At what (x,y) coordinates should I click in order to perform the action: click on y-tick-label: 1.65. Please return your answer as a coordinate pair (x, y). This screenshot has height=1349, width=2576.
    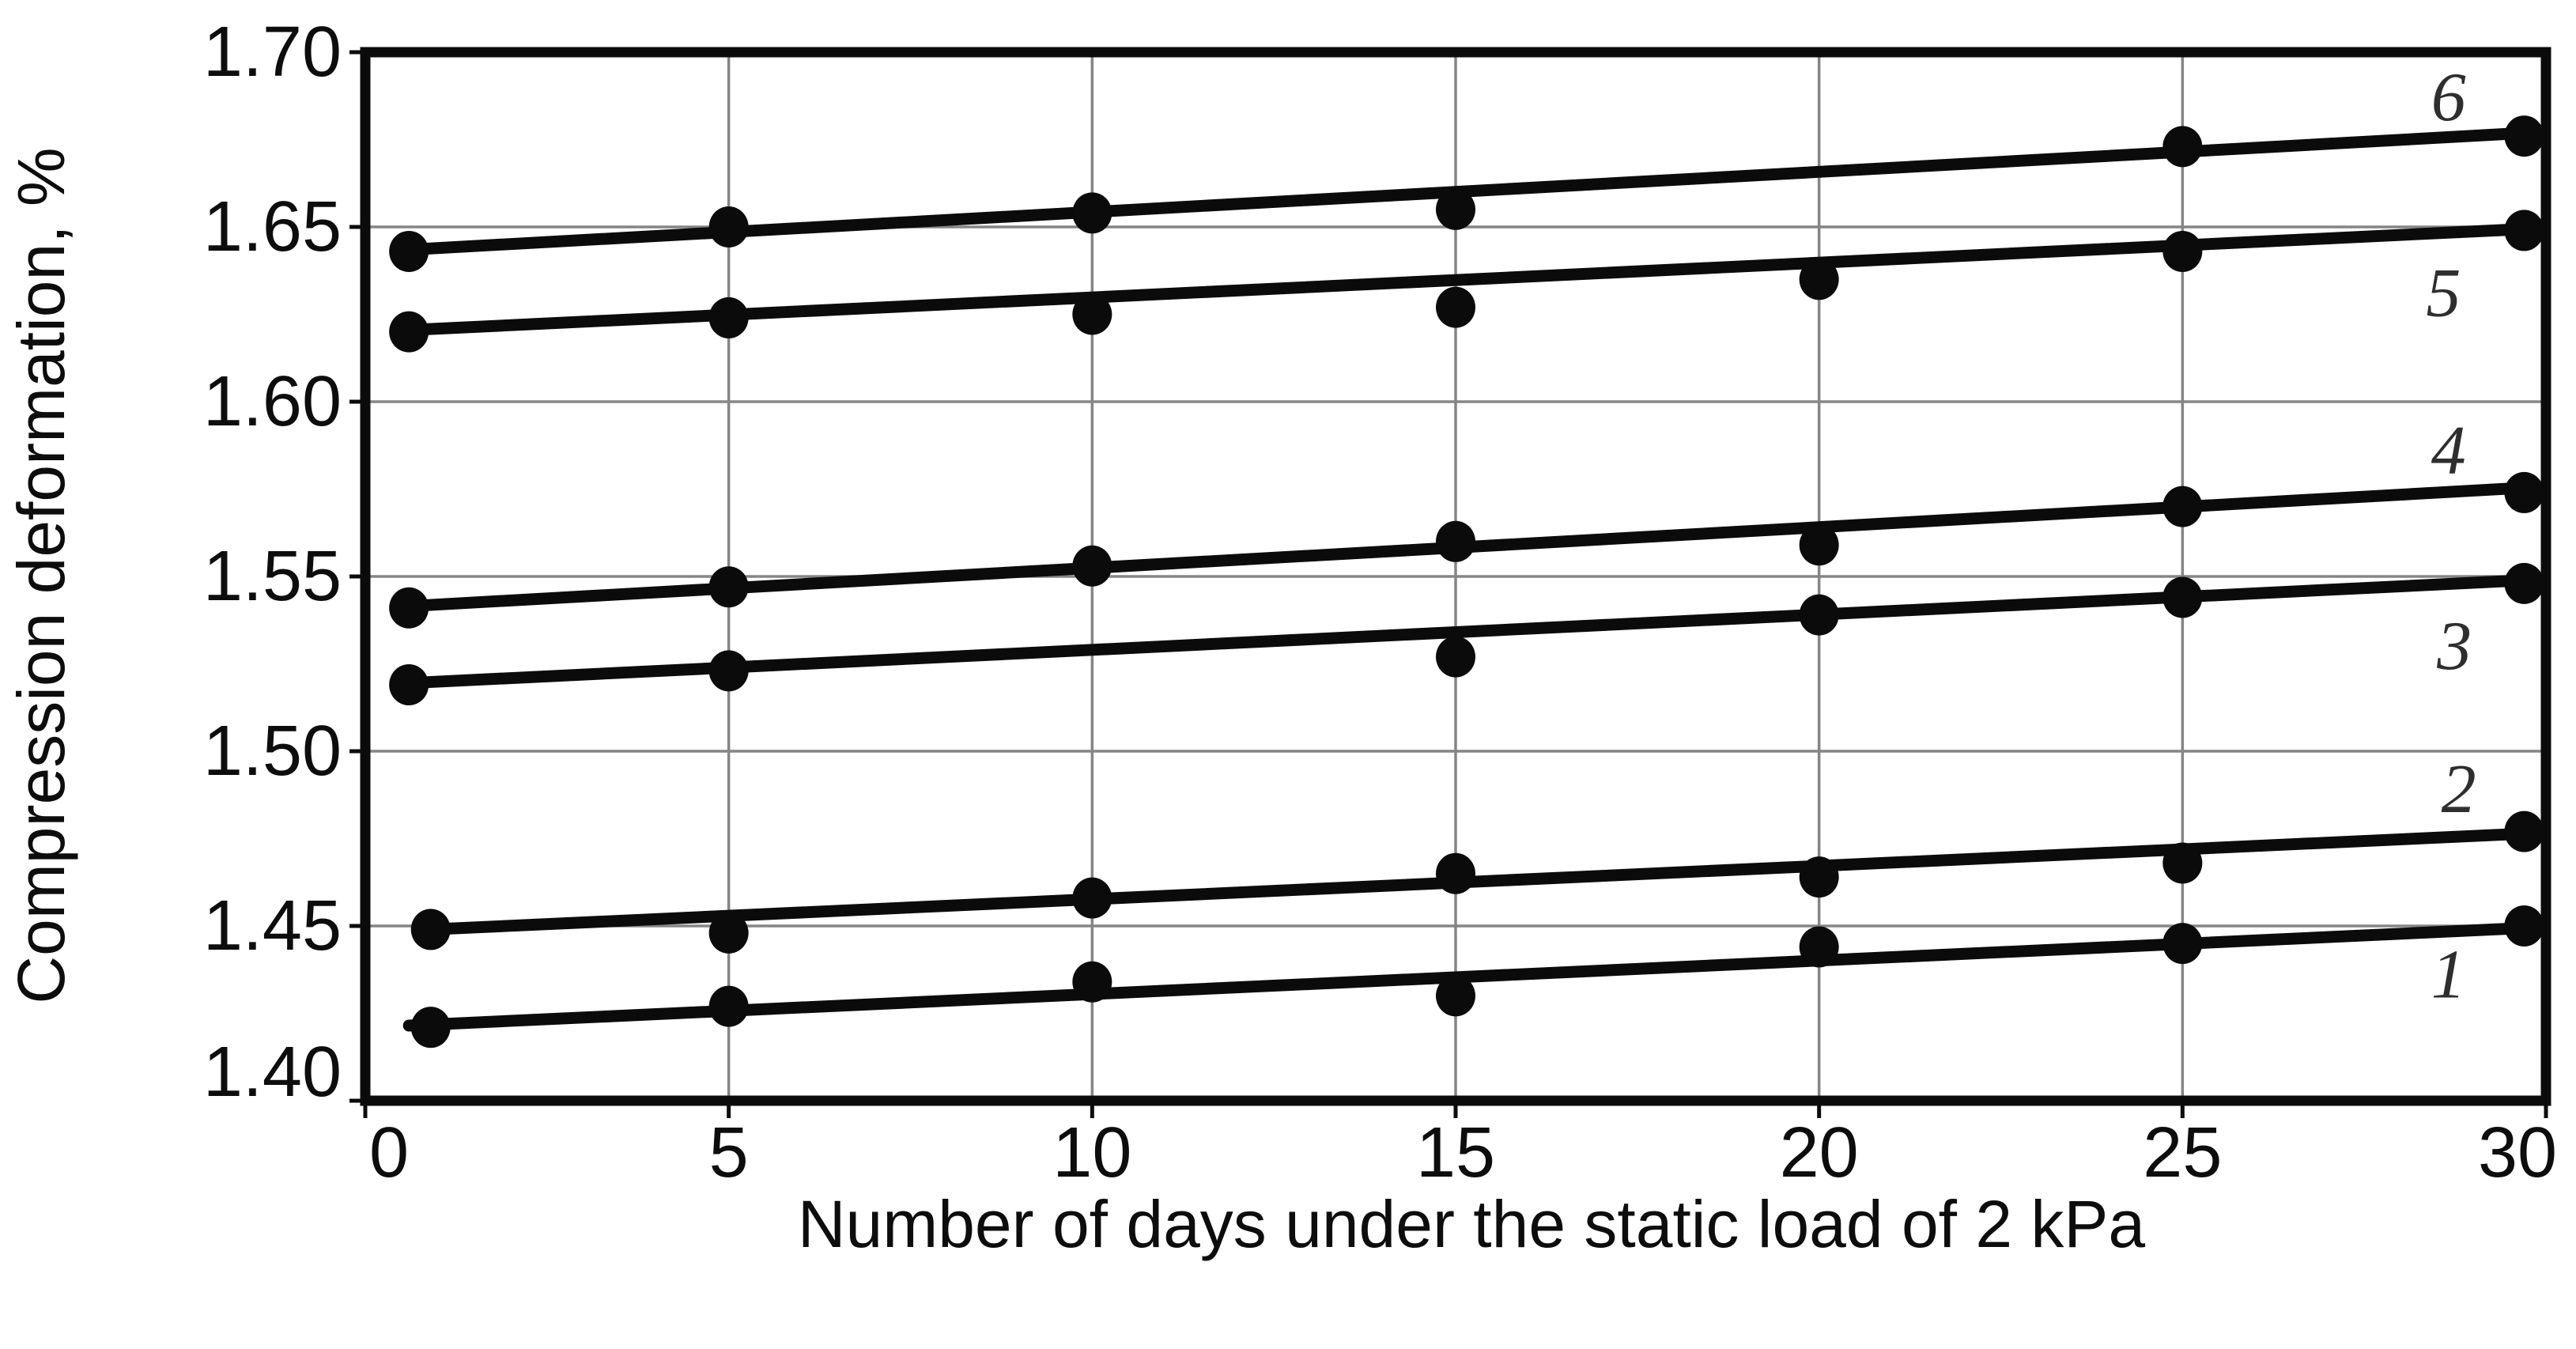
    Looking at the image, I should click on (272, 226).